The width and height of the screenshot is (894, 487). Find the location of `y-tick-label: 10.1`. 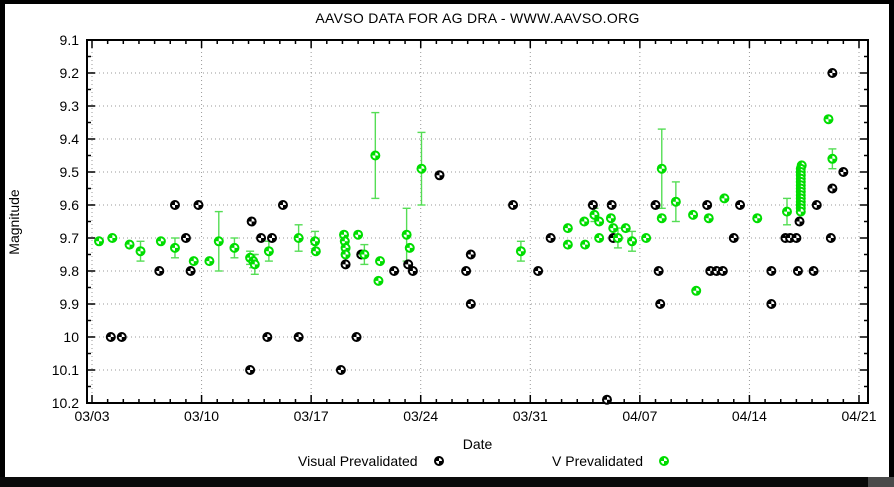

y-tick-label: 10.1 is located at coordinates (65, 370).